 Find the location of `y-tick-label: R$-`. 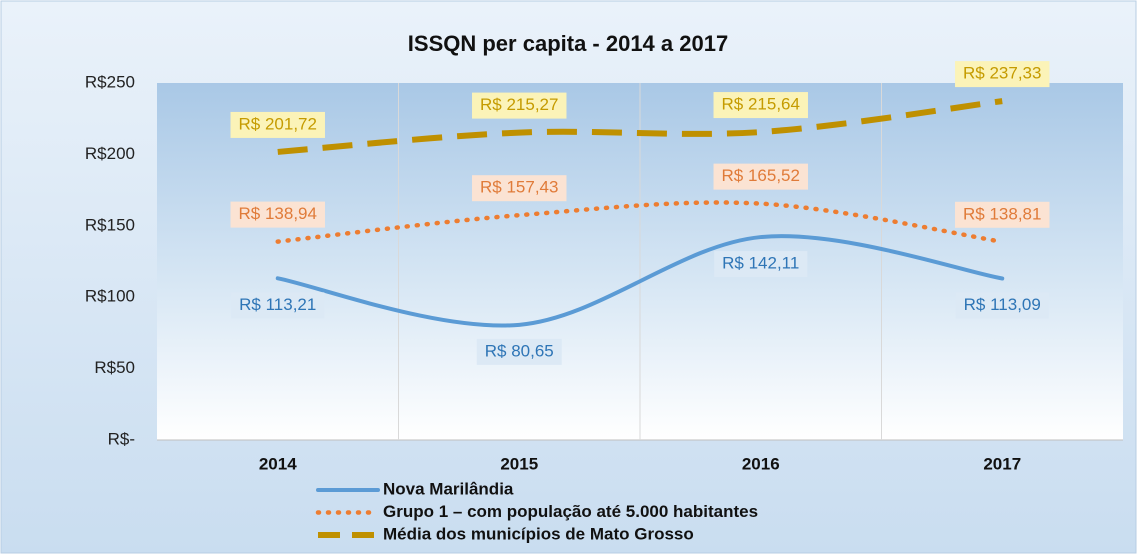

y-tick-label: R$- is located at coordinates (121, 438).